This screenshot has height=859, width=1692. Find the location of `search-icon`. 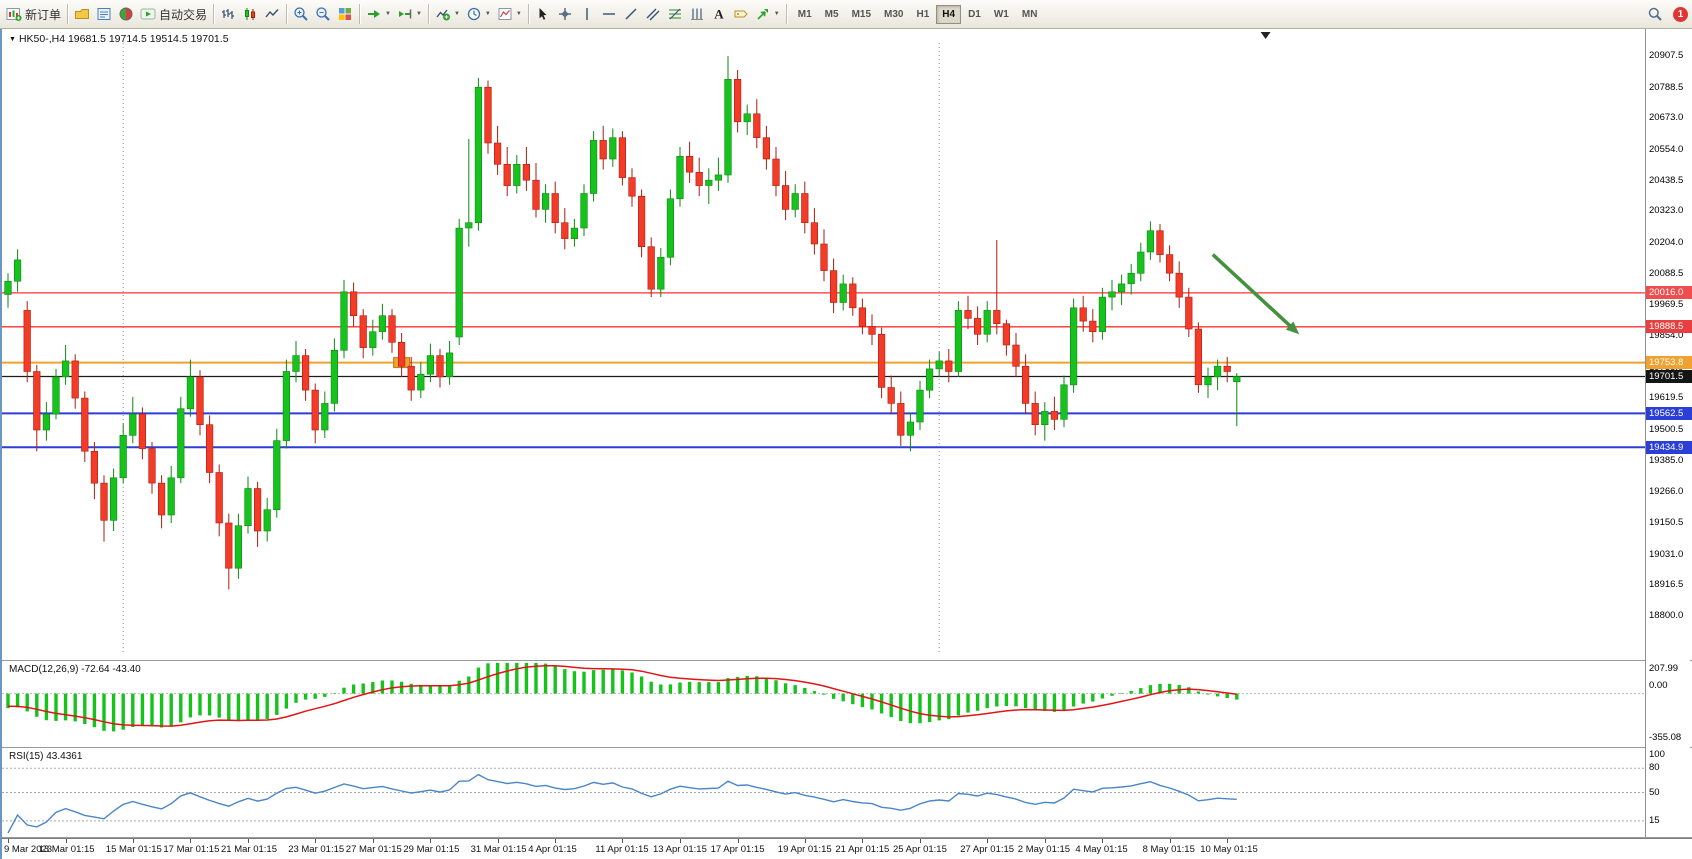

search-icon is located at coordinates (1655, 14).